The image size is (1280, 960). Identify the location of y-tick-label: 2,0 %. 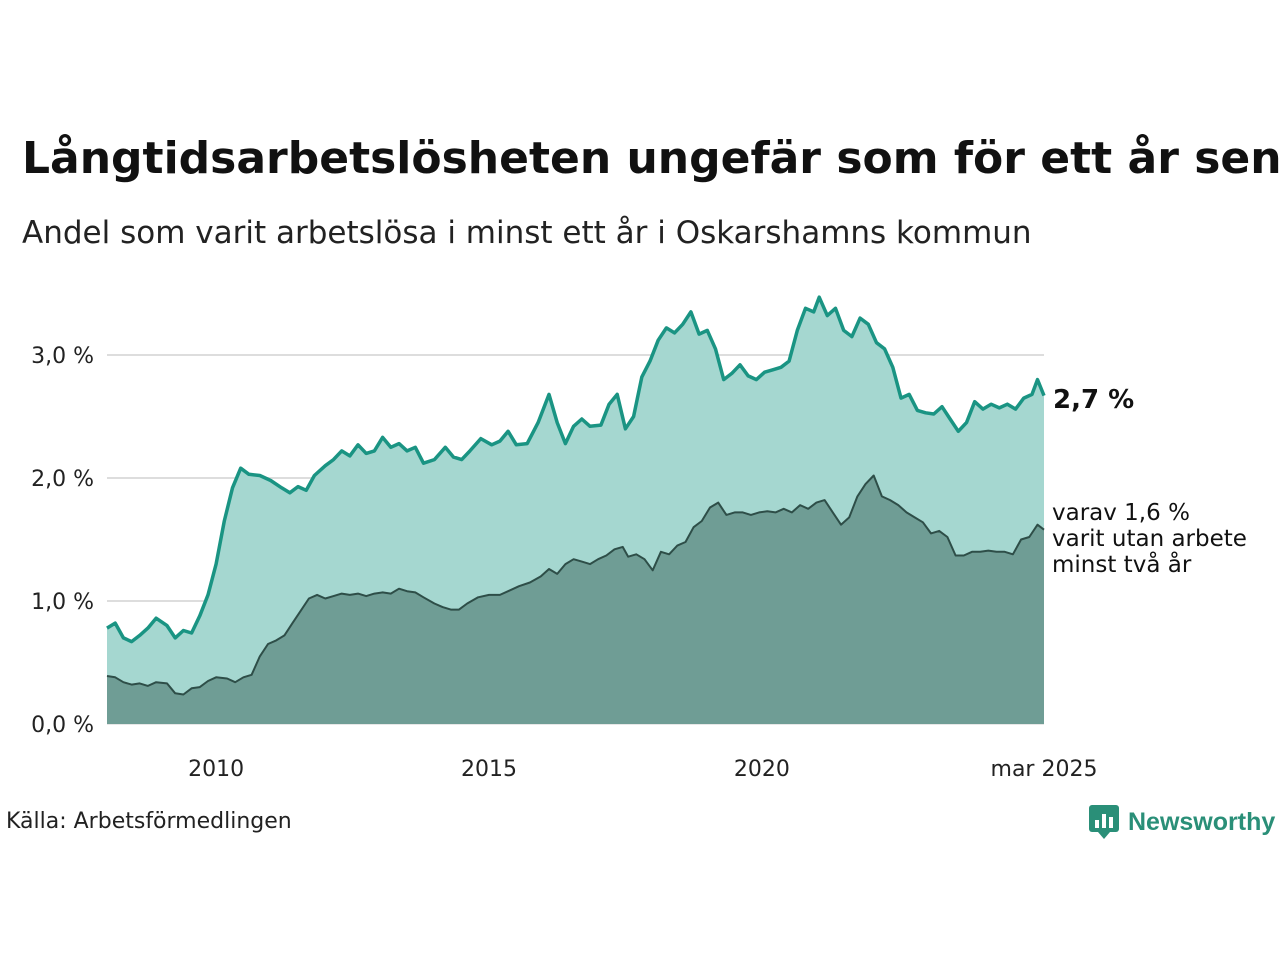
(62, 479).